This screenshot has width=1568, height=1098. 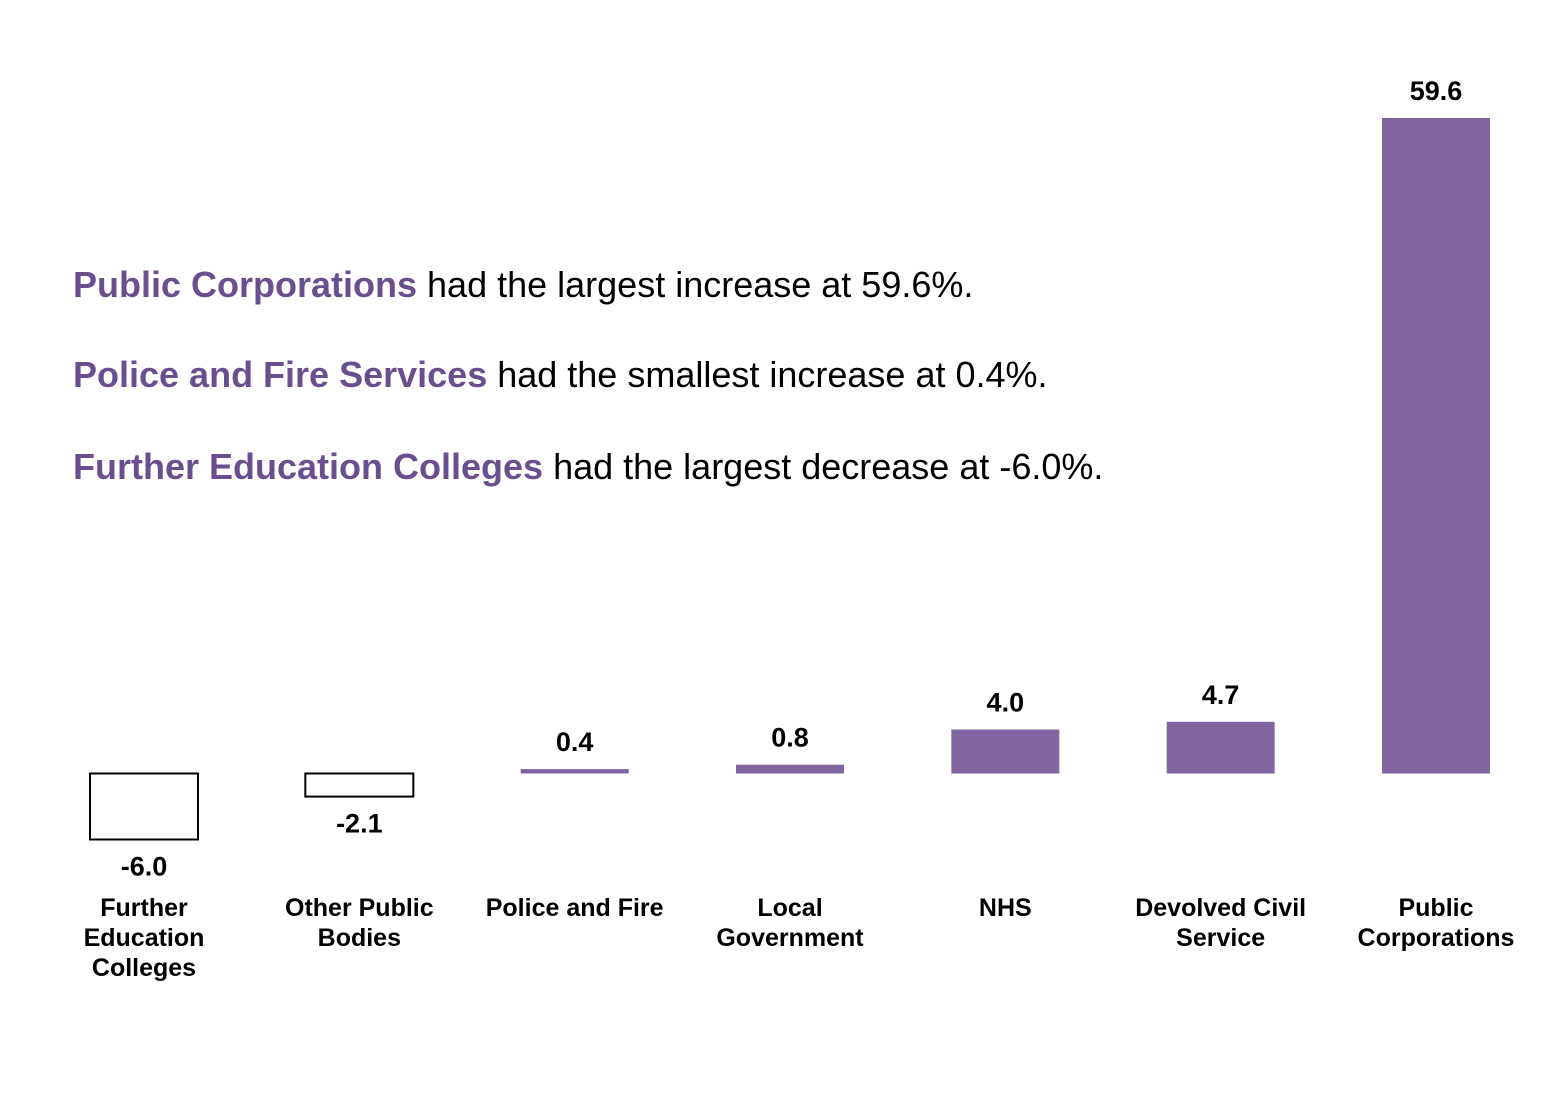 I want to click on category-label-line: Further, so click(x=144, y=908).